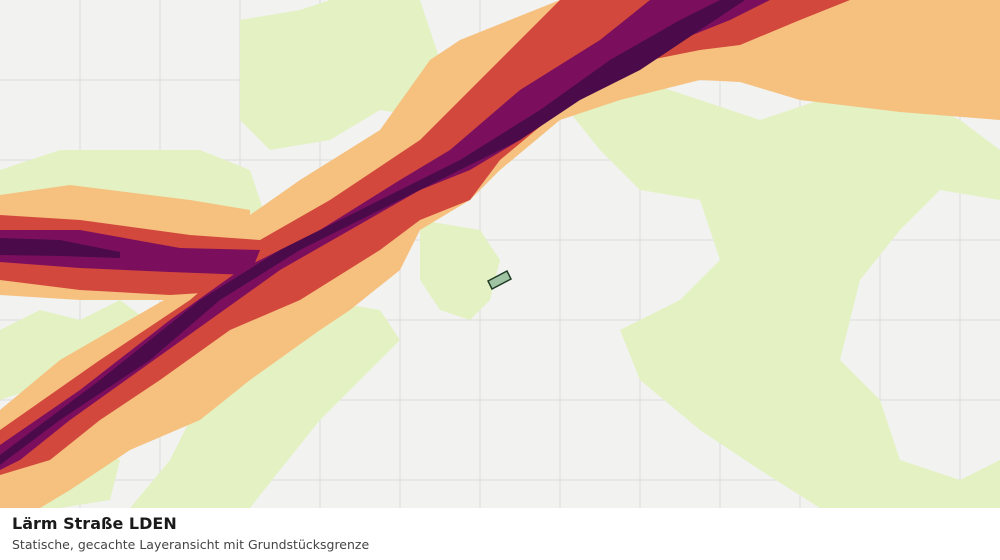 This screenshot has height=560, width=1000. Describe the element at coordinates (499, 280) in the screenshot. I see `parcel-boundary` at that location.